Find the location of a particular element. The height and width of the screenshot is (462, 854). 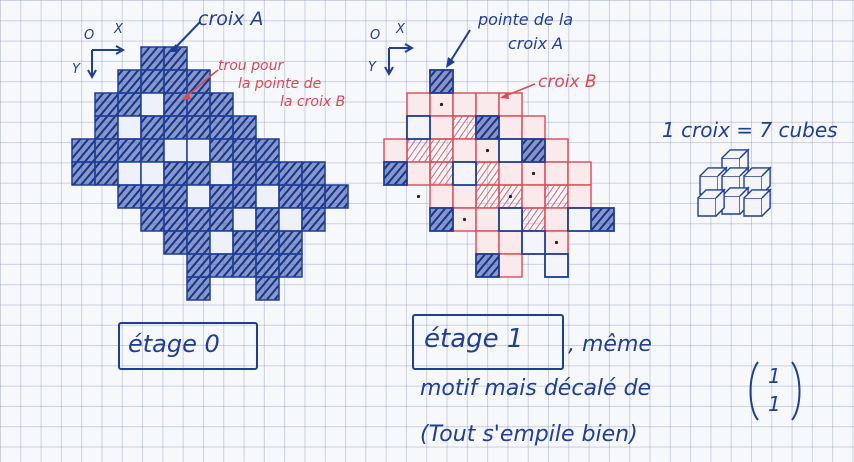

axis-right-y: Y is located at coordinates (372, 67).